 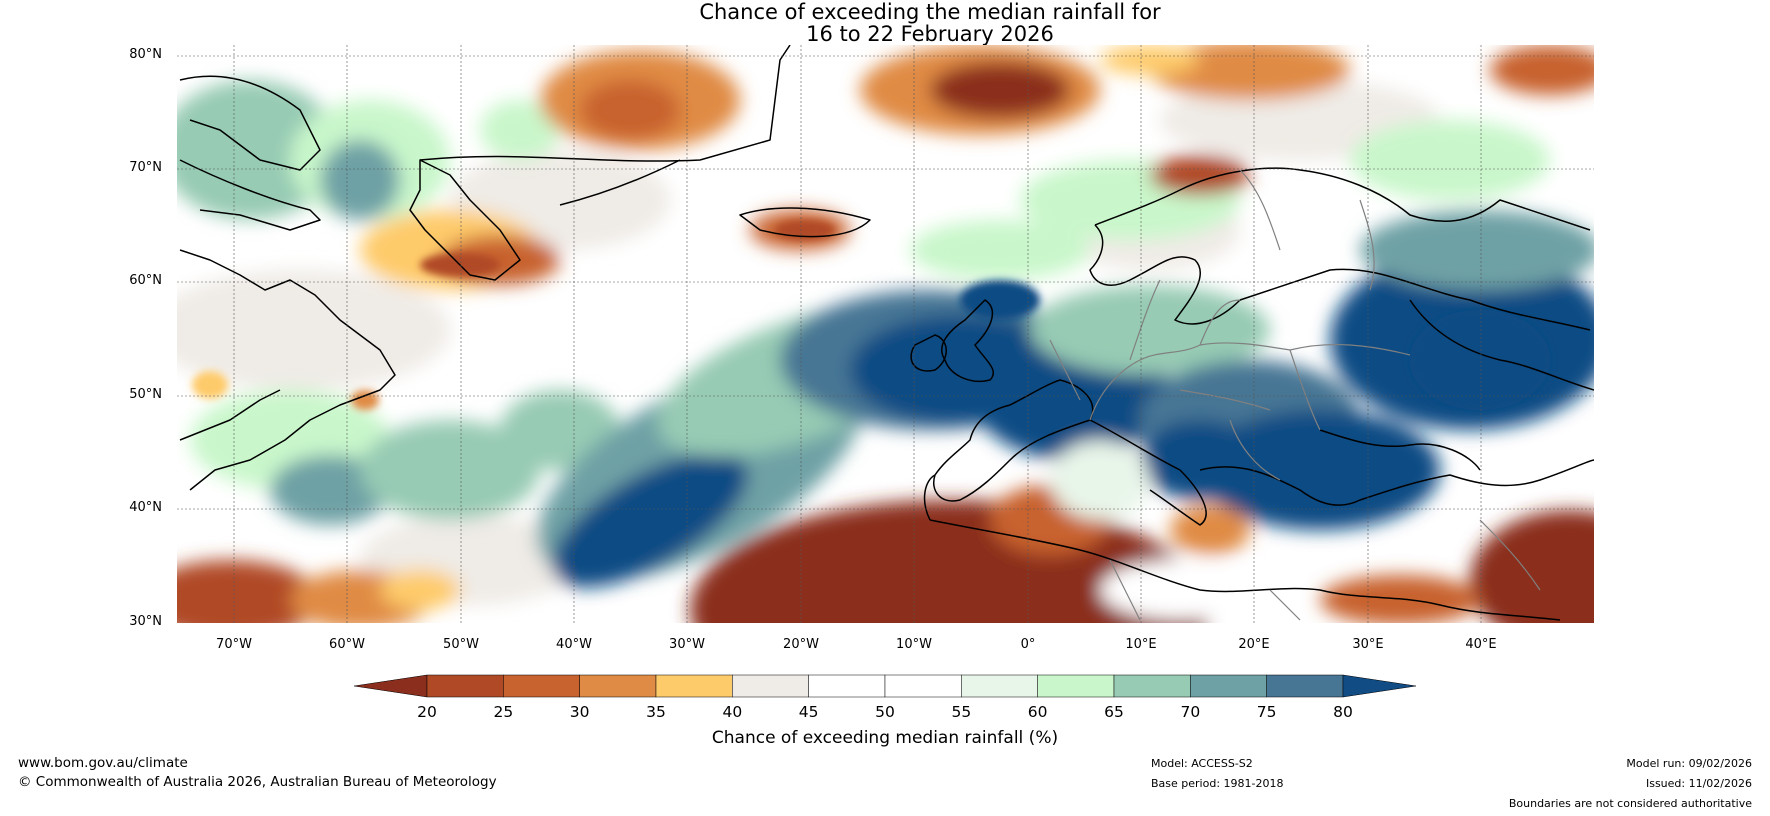 I want to click on model-text: Model: ACCESS-S2, so click(x=1202, y=763).